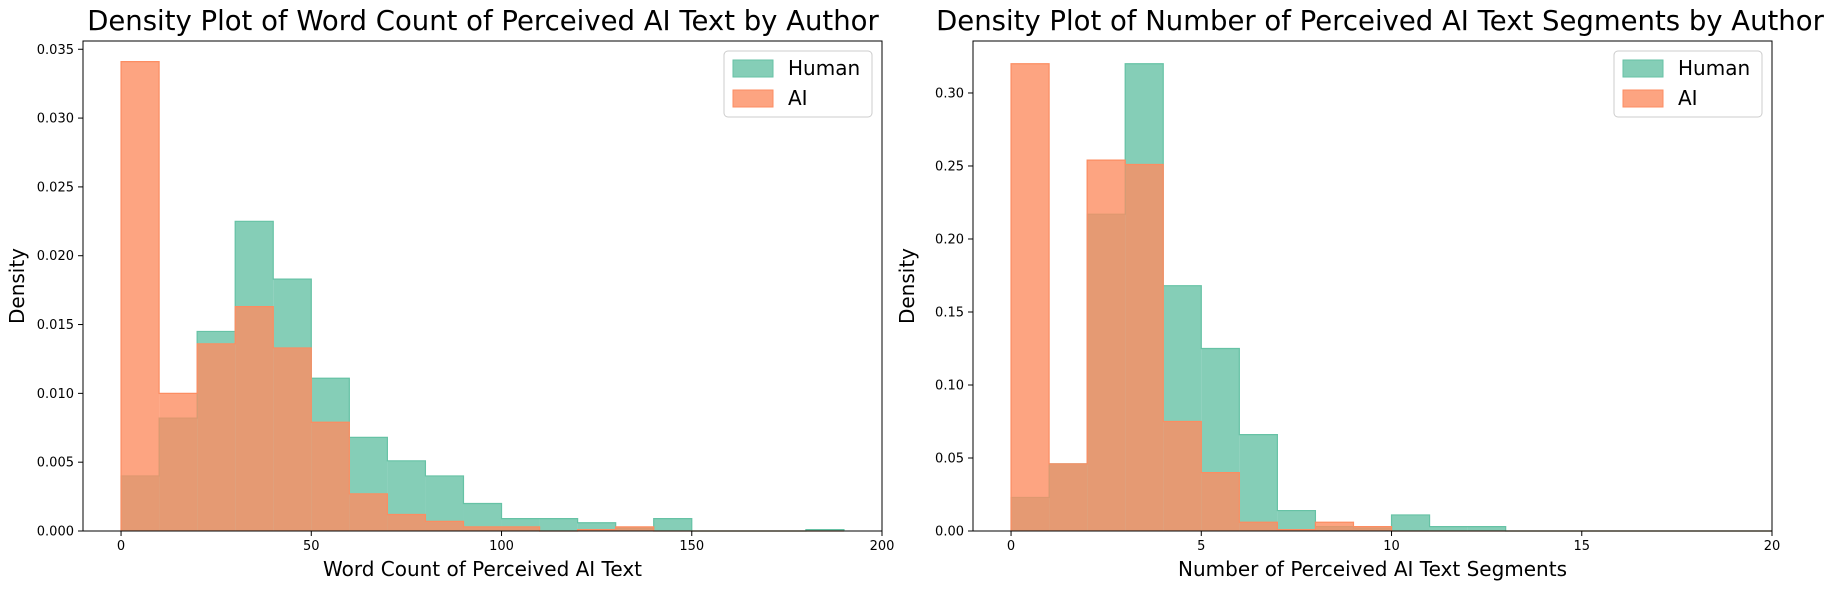 The height and width of the screenshot is (590, 1832). Describe the element at coordinates (55, 394) in the screenshot. I see `y-tick-label: 0.010` at that location.